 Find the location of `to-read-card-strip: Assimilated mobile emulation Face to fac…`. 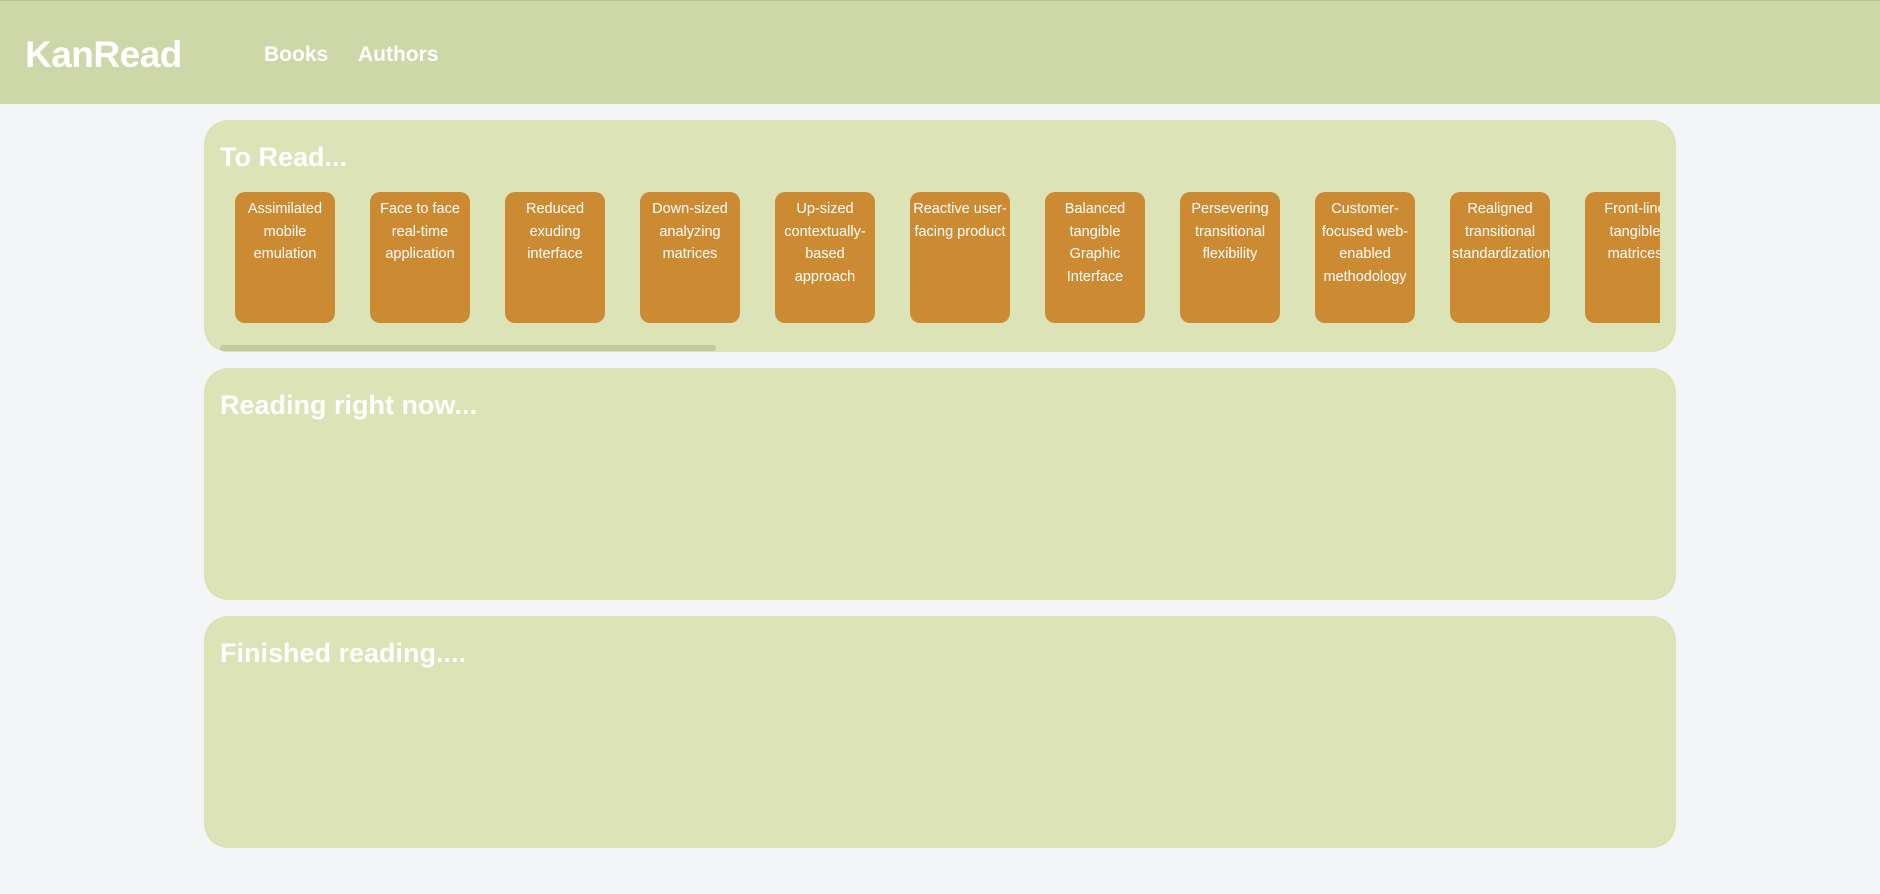

to-read-card-strip: Assimilated mobile emulation Face to fac… is located at coordinates (940, 259).